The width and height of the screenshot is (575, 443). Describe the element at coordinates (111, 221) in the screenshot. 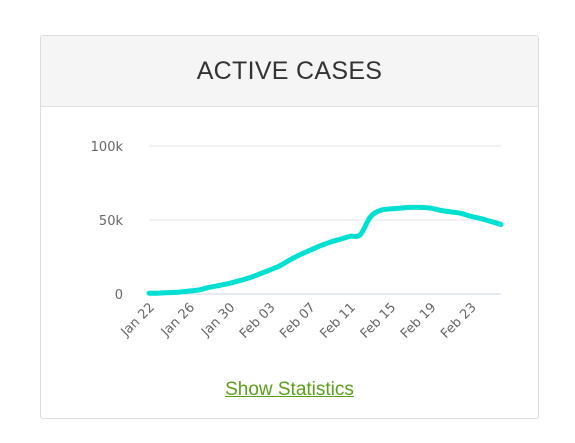

I see `y-tick-label: 50k` at that location.